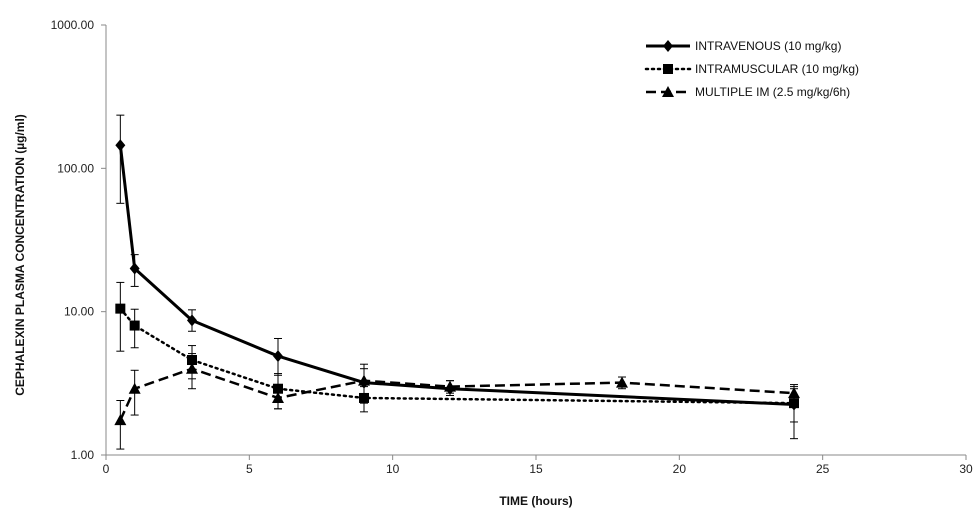  What do you see at coordinates (777, 69) in the screenshot?
I see `legend-label: INTRAMUSCULAR (10 mg/kg)` at bounding box center [777, 69].